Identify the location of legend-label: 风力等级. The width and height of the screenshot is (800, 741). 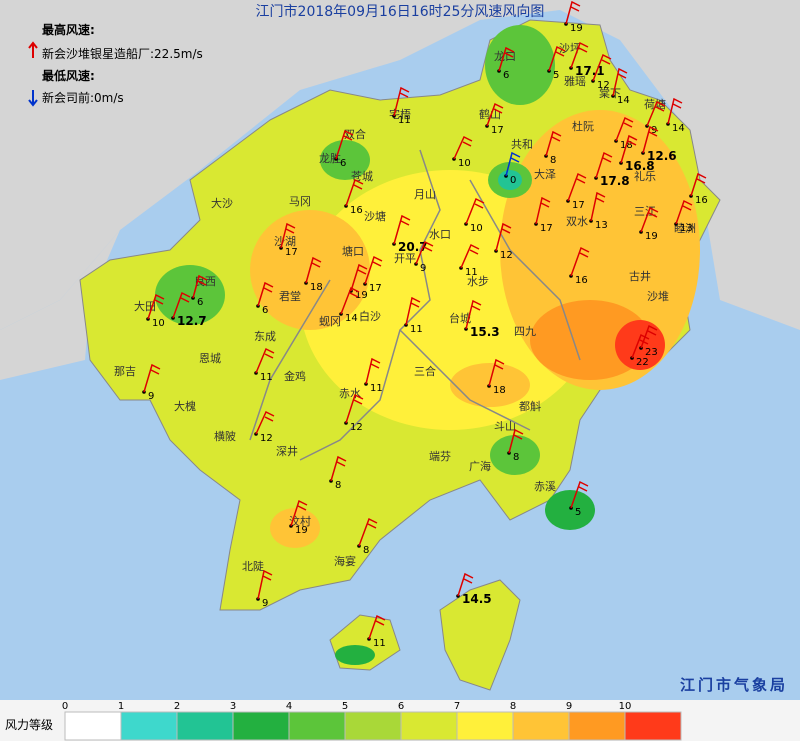
(29, 725).